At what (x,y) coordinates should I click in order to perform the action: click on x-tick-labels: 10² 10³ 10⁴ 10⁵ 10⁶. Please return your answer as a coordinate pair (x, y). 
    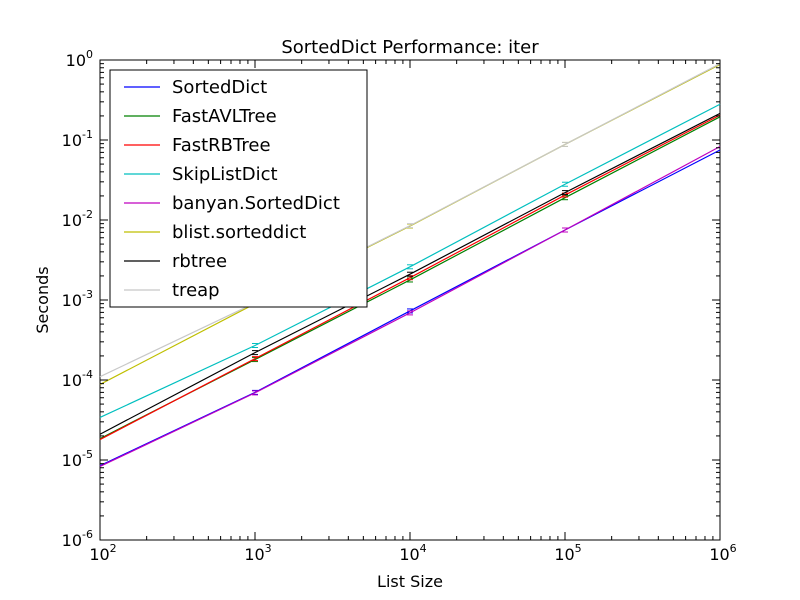
    Looking at the image, I should click on (412, 553).